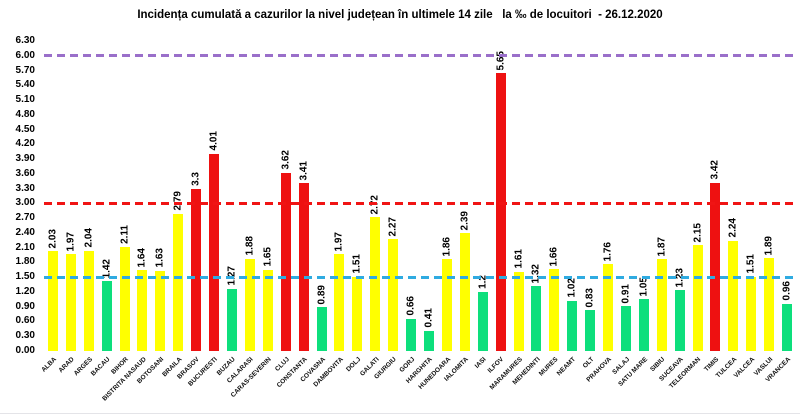 This screenshot has width=800, height=420. I want to click on bar-alba, so click(52, 301).